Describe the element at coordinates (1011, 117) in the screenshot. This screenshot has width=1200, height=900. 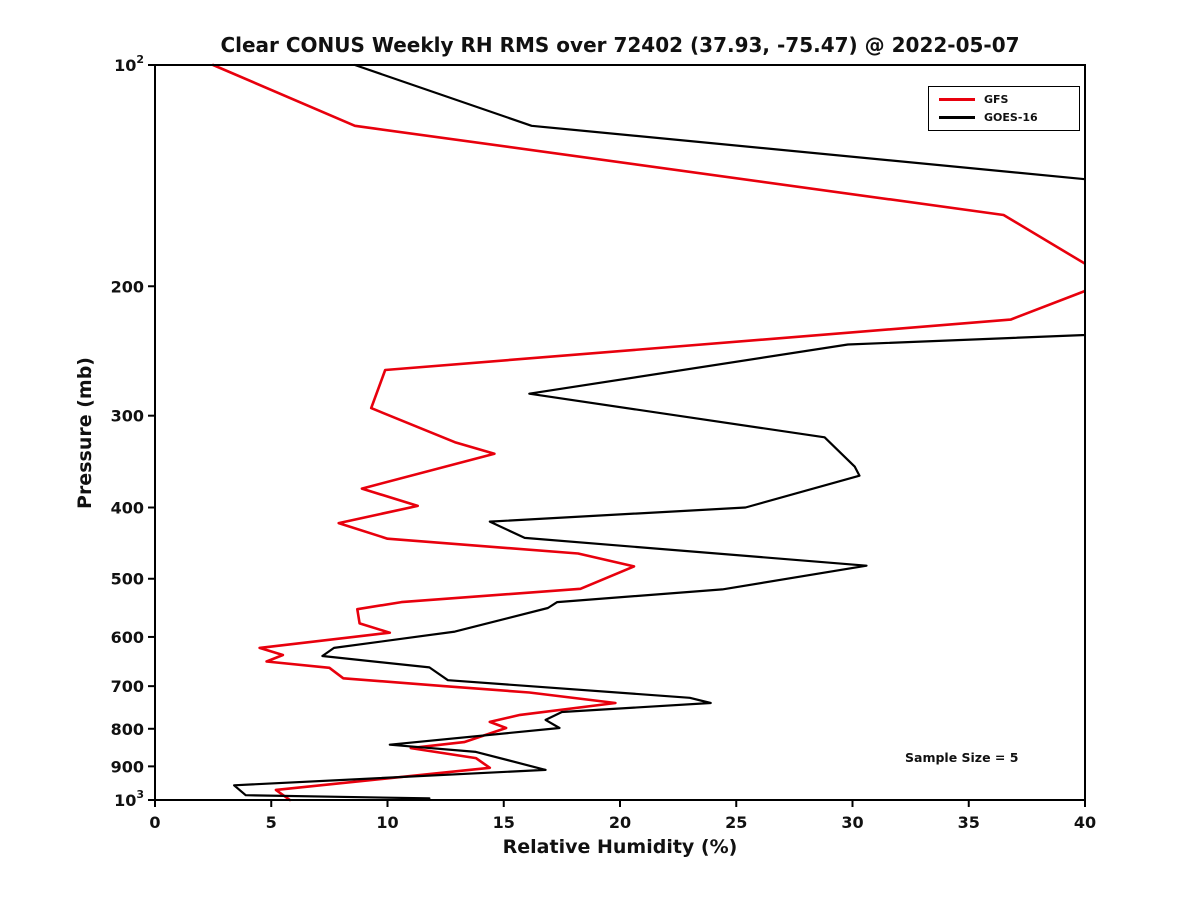
I see `legend-label-goes16: GOES-16` at that location.